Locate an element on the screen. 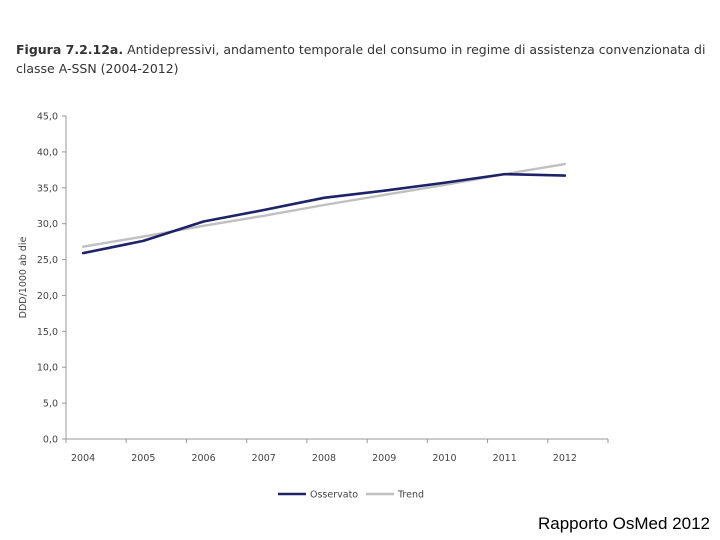  y-tick-label: 5,0 is located at coordinates (50, 404).